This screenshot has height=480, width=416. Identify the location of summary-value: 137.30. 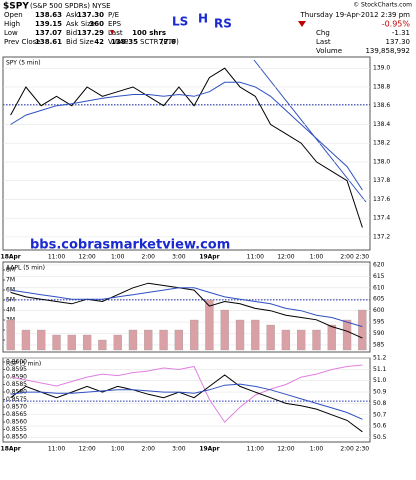
(398, 42).